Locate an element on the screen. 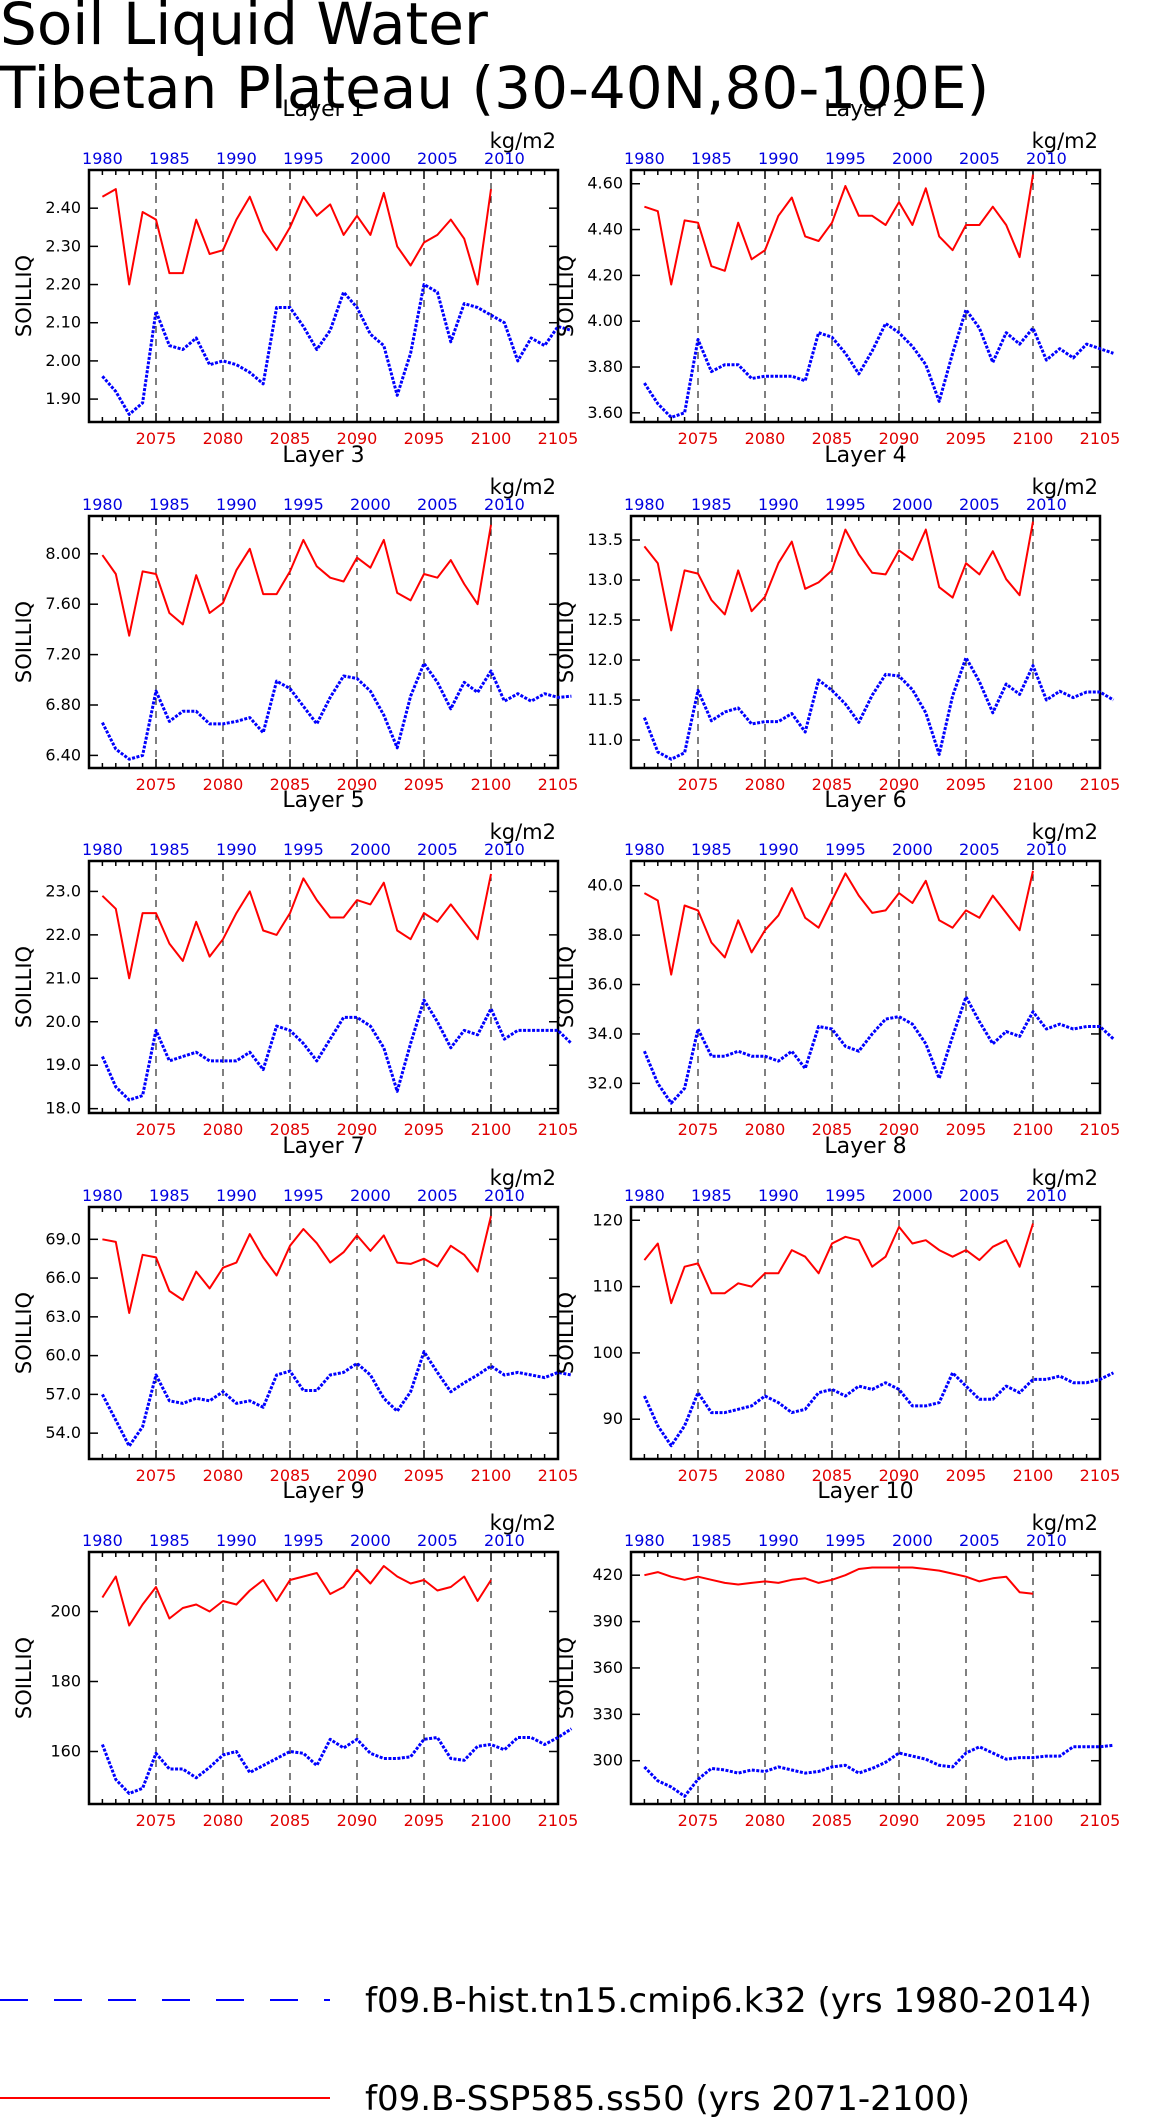 This screenshot has width=1166, height=2119. y-tick-label: 34.0 is located at coordinates (605, 1033).